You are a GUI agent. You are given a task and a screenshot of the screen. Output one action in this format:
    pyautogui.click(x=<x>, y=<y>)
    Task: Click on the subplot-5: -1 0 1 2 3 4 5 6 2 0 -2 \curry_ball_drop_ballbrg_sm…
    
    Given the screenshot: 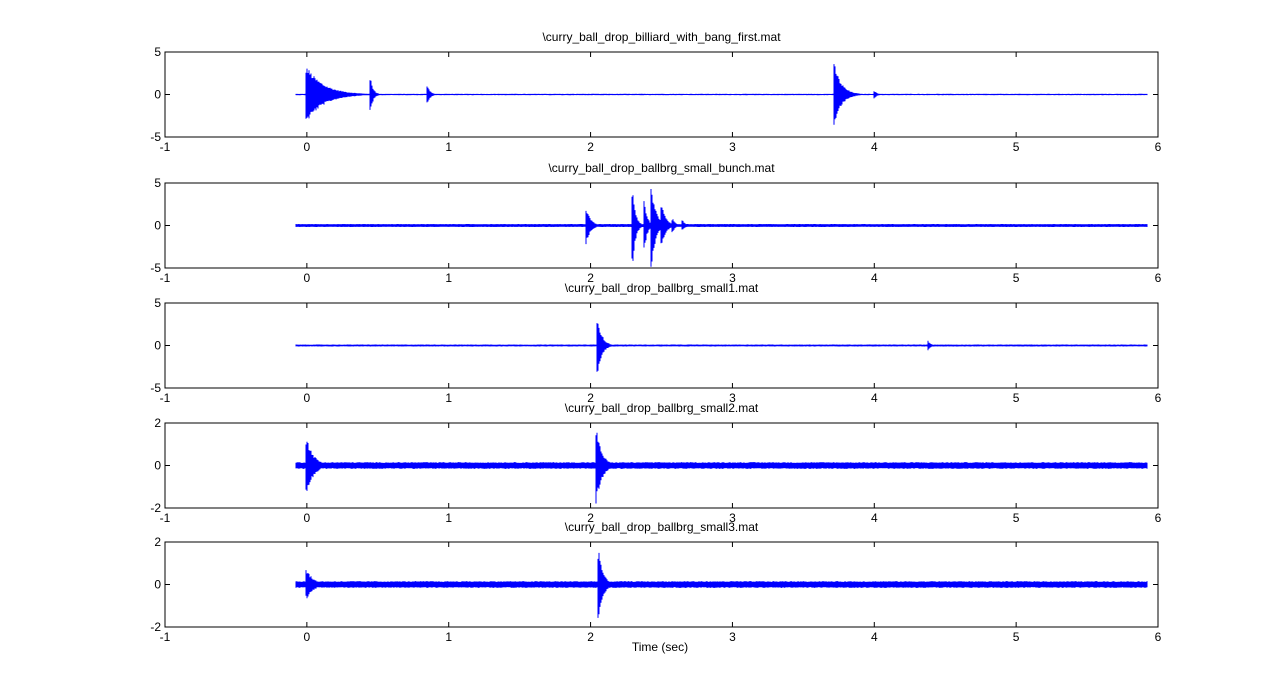 What is the action you would take?
    pyautogui.click(x=655, y=582)
    